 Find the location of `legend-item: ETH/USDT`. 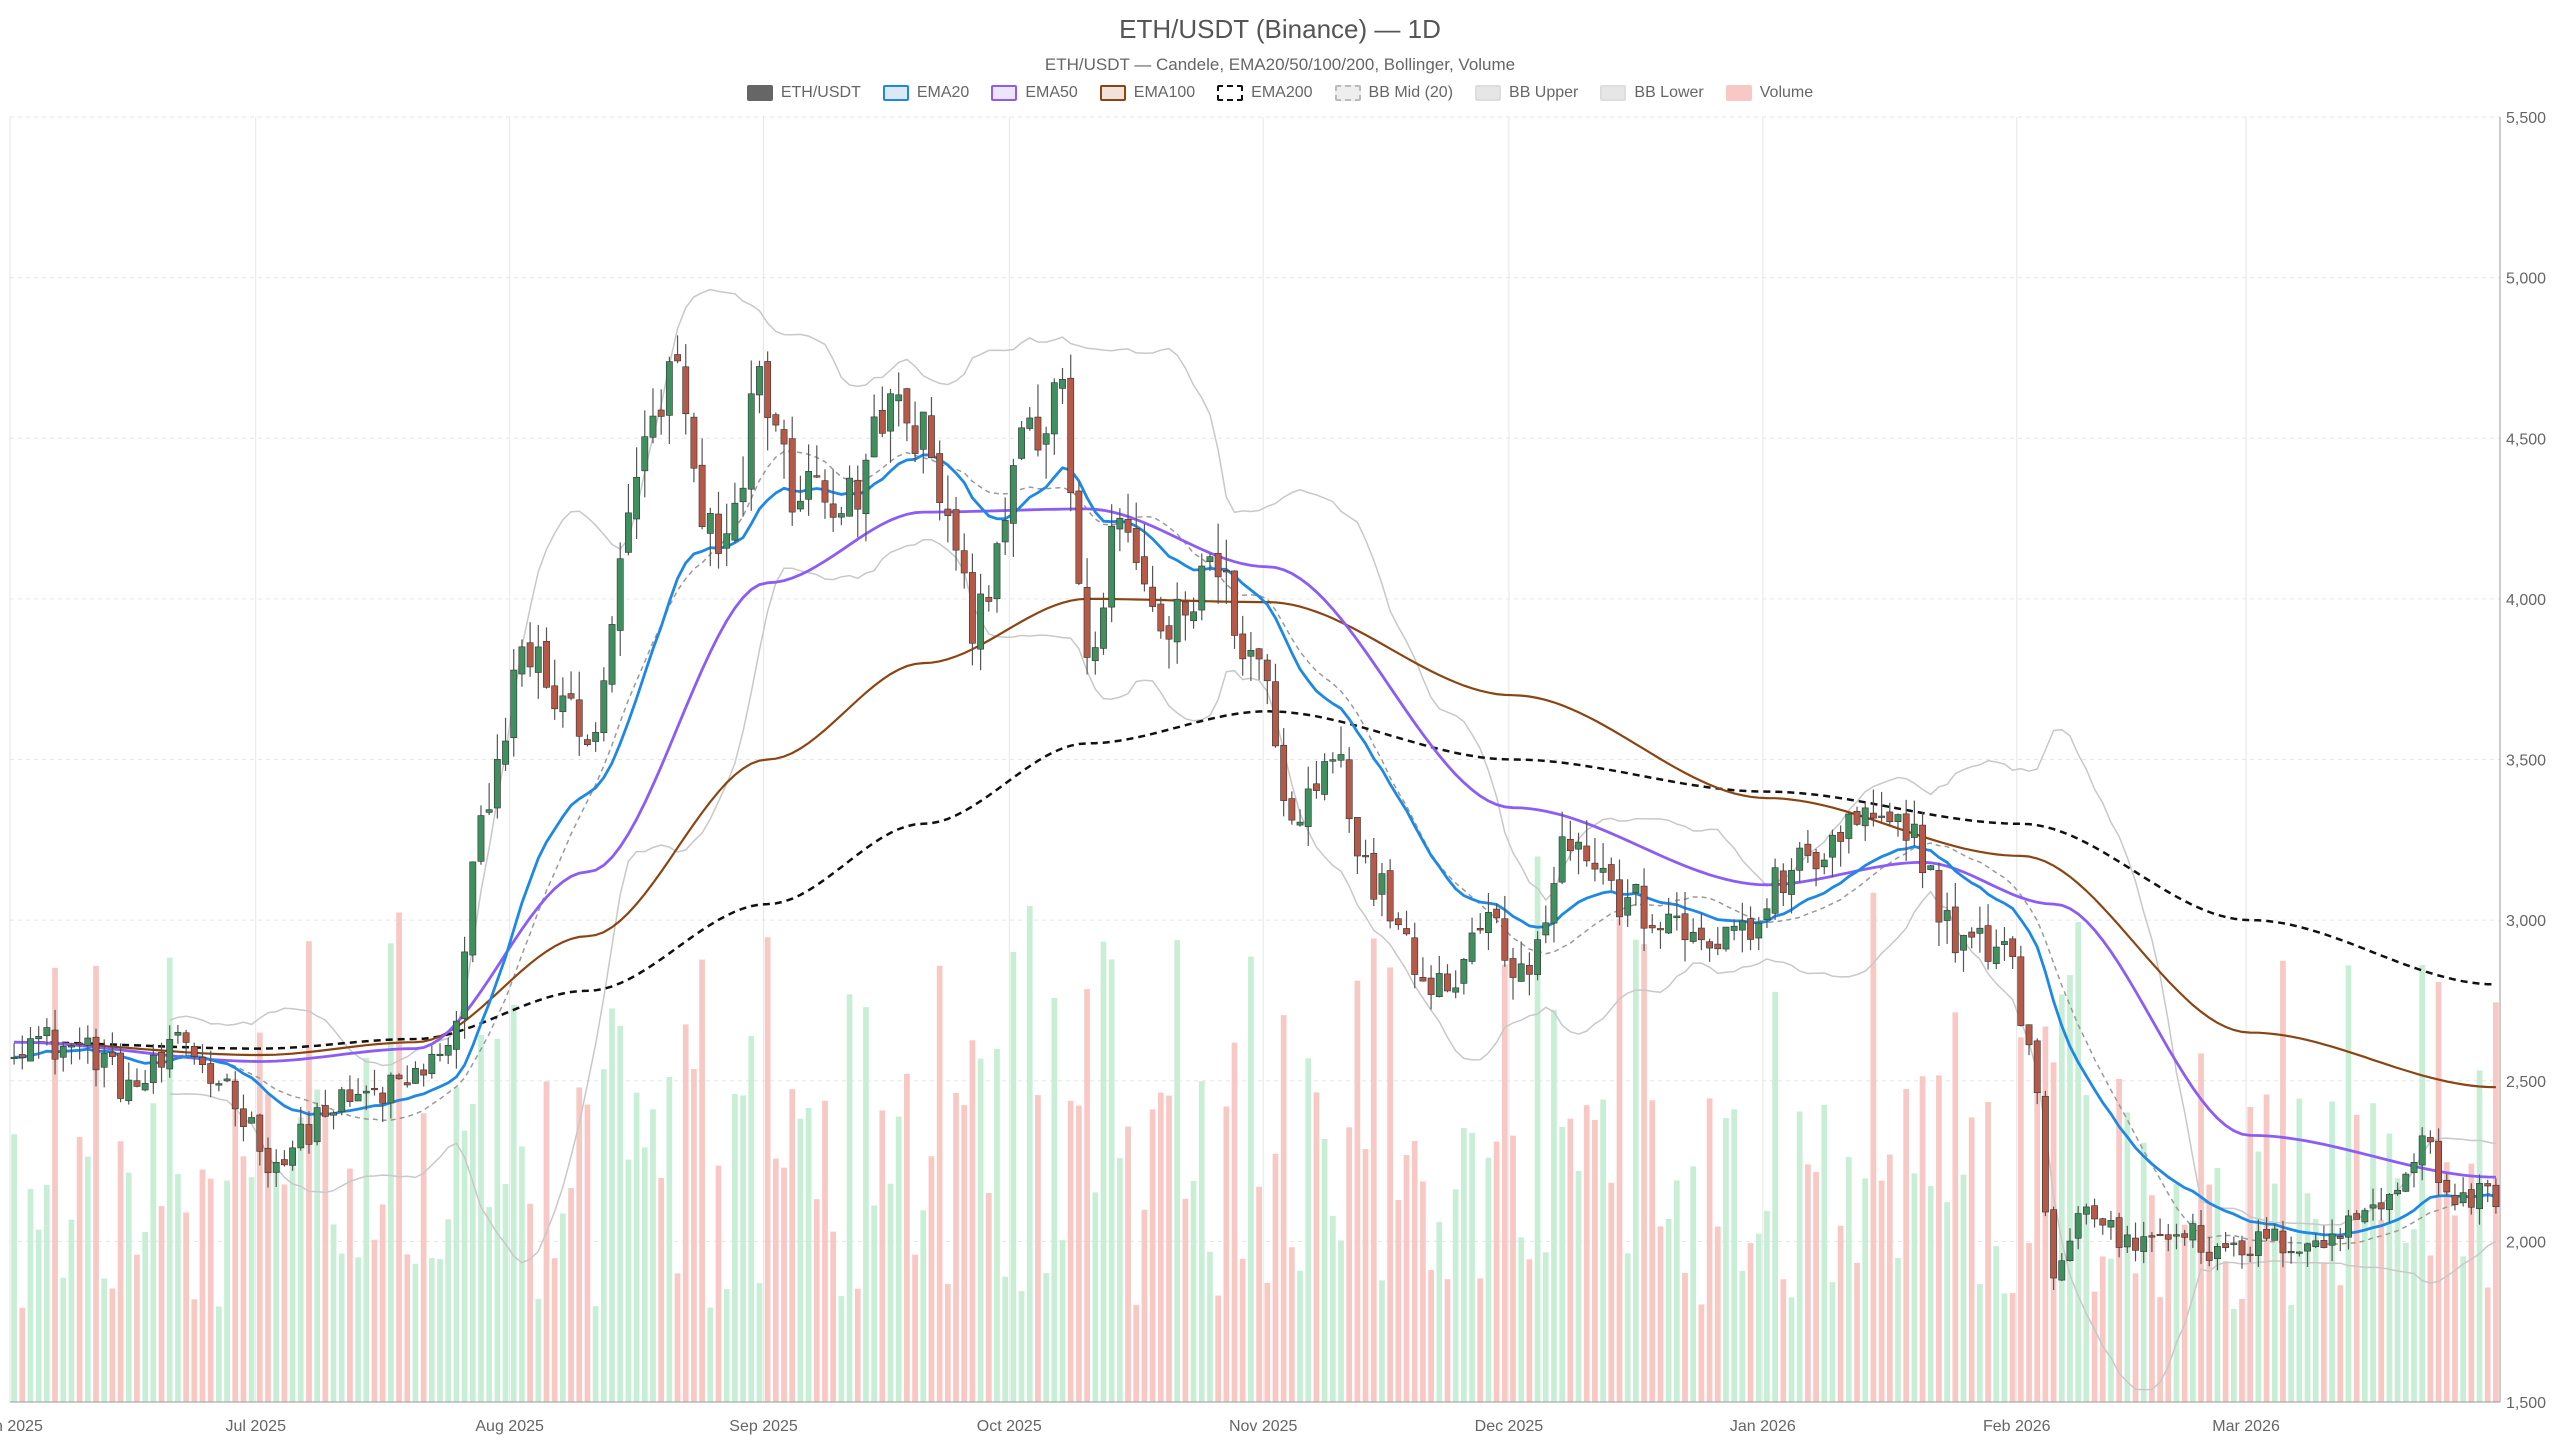

legend-item: ETH/USDT is located at coordinates (803, 93).